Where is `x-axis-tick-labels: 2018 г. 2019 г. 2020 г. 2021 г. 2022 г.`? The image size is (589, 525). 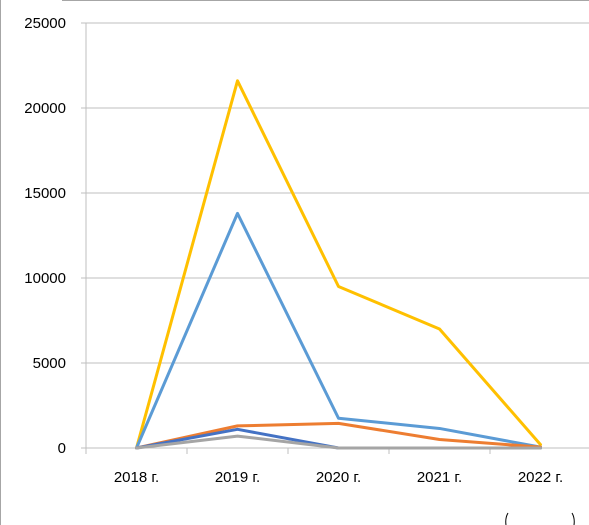 x-axis-tick-labels: 2018 г. 2019 г. 2020 г. 2021 г. 2022 г. is located at coordinates (338, 477).